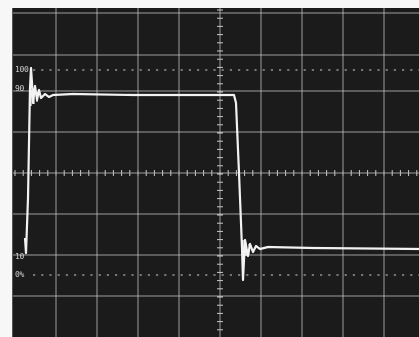 The image size is (419, 337). What do you see at coordinates (20, 88) in the screenshot?
I see `label-90-percent: 90` at bounding box center [20, 88].